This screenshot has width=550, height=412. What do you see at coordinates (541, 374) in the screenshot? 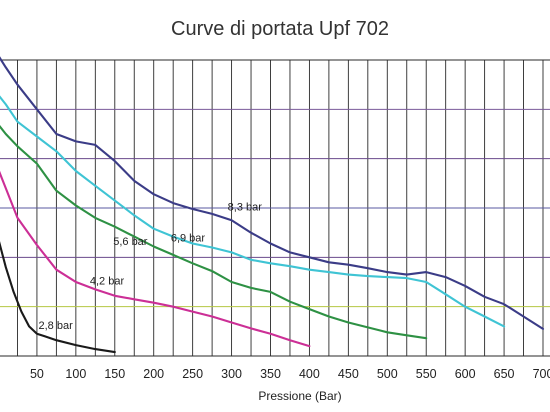
I see `x-tick-label: 700` at bounding box center [541, 374].